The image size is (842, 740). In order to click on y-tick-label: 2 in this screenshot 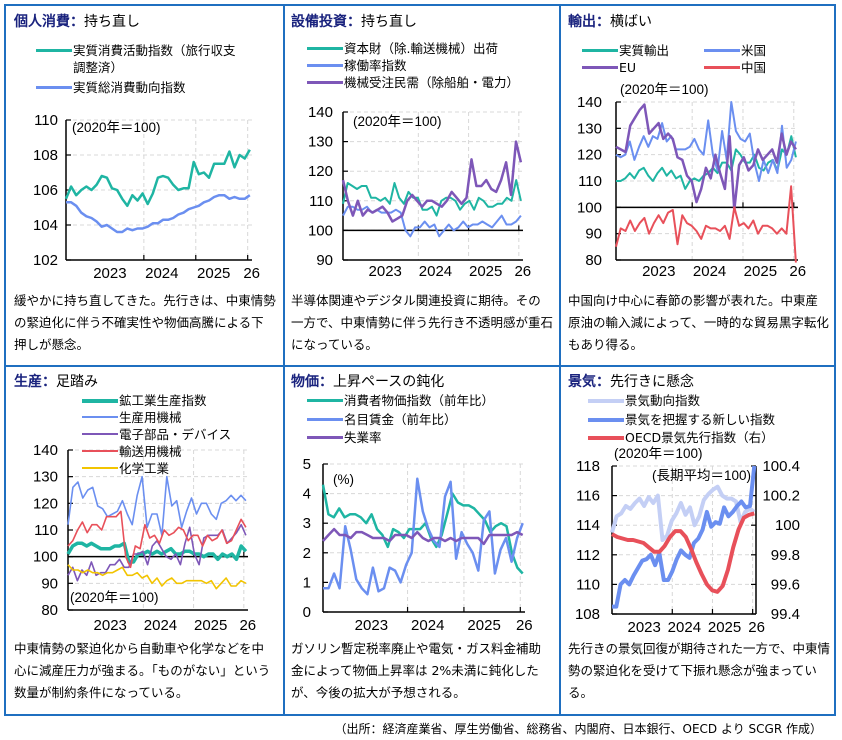, I will do `click(307, 553)`.